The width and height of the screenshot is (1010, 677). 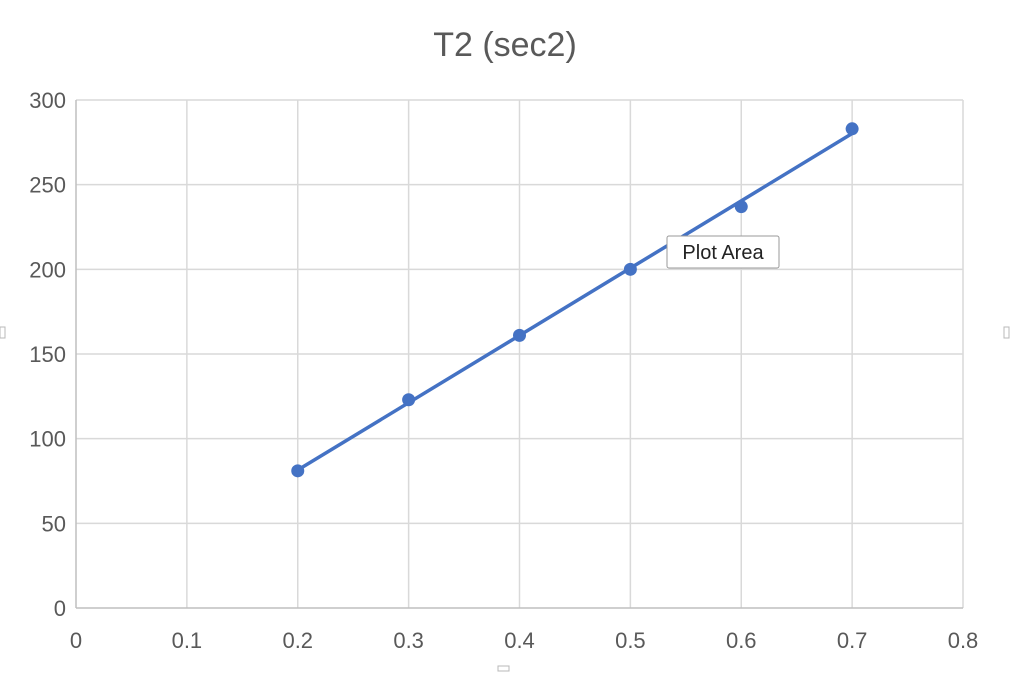 I want to click on chart-title: T2 (sec2), so click(x=505, y=45).